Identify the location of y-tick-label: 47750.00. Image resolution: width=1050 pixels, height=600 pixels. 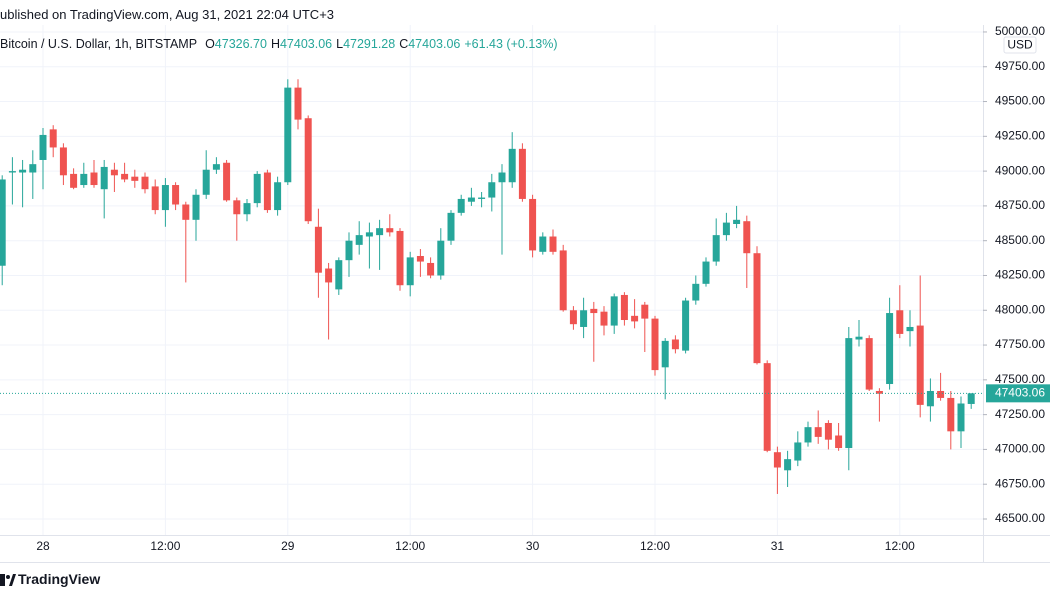
(1020, 344).